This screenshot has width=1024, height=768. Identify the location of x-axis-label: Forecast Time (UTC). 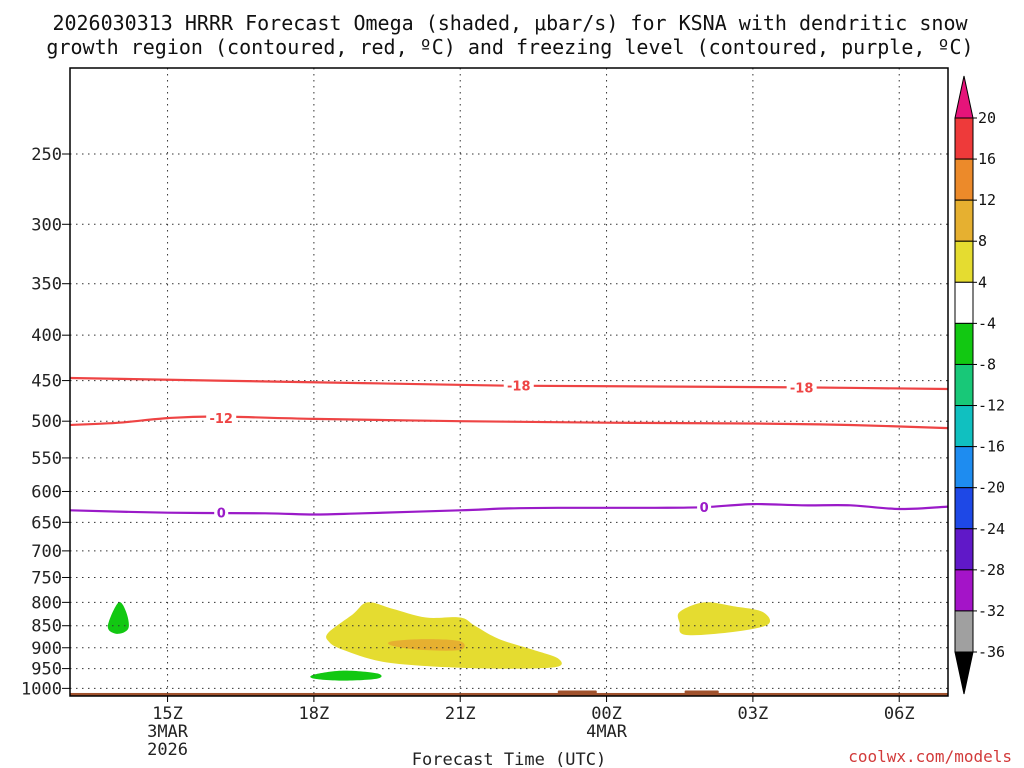
(509, 759).